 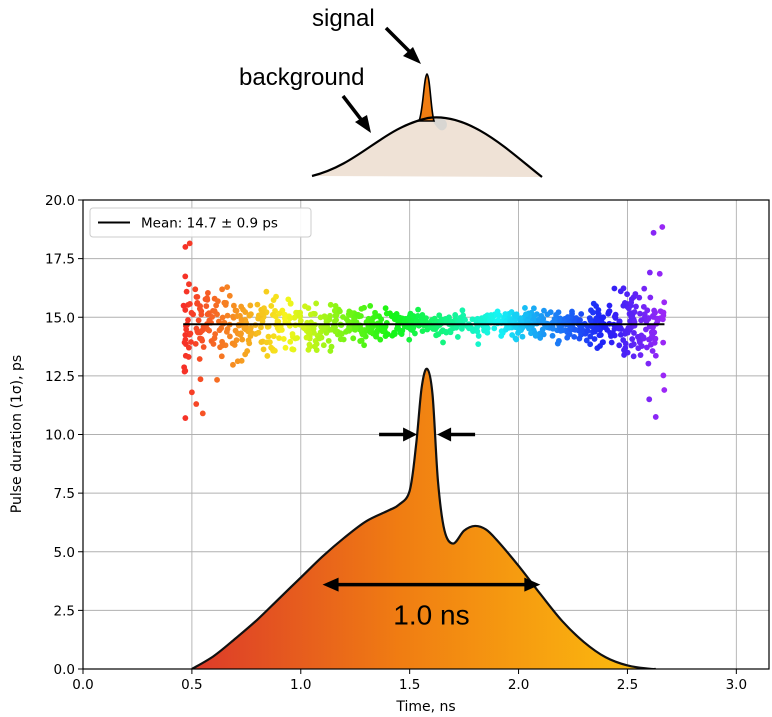 What do you see at coordinates (426, 97) in the screenshot?
I see `signal-peak-shape` at bounding box center [426, 97].